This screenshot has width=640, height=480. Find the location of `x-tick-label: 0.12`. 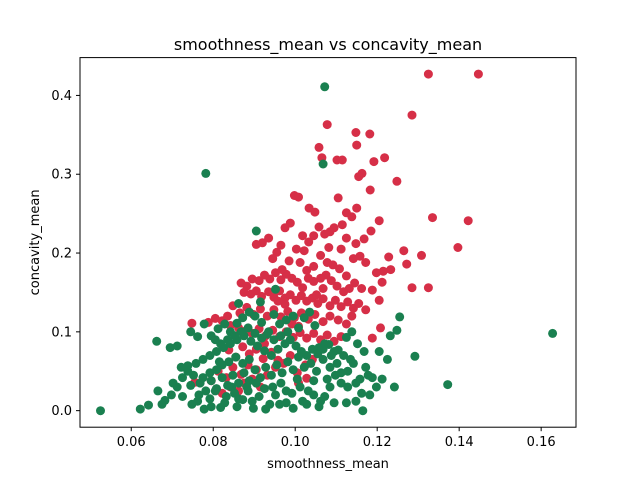

x-tick-label: 0.12 is located at coordinates (377, 442).